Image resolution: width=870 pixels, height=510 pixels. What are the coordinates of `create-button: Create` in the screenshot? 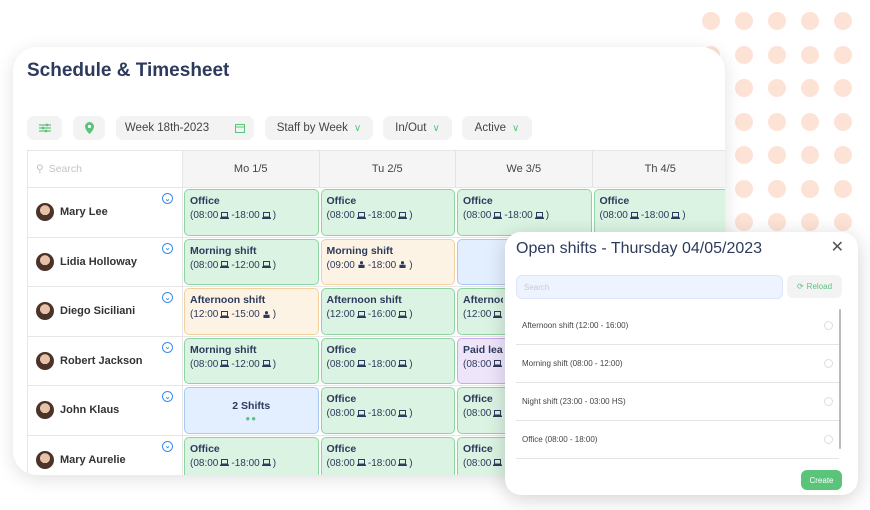 It's located at (821, 480).